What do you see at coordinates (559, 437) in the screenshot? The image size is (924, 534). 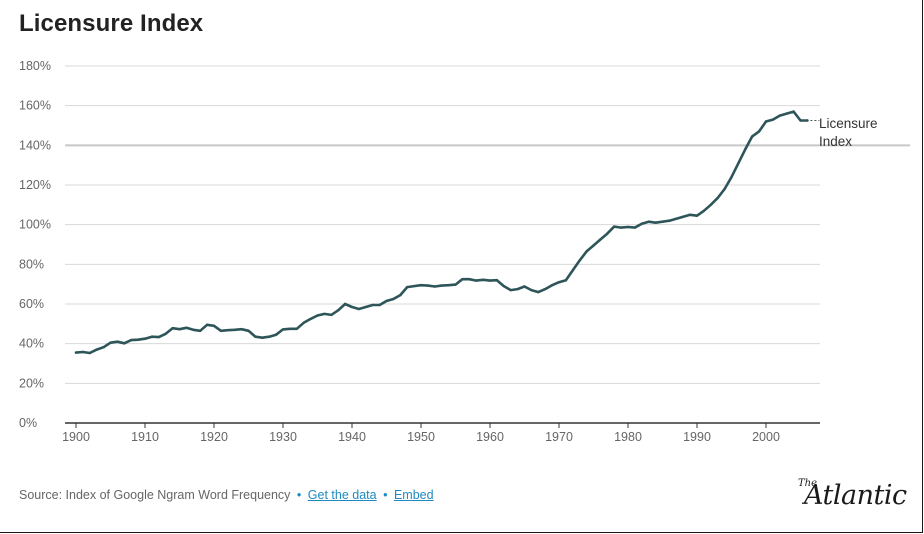 I see `x-tick-label: 1970` at bounding box center [559, 437].